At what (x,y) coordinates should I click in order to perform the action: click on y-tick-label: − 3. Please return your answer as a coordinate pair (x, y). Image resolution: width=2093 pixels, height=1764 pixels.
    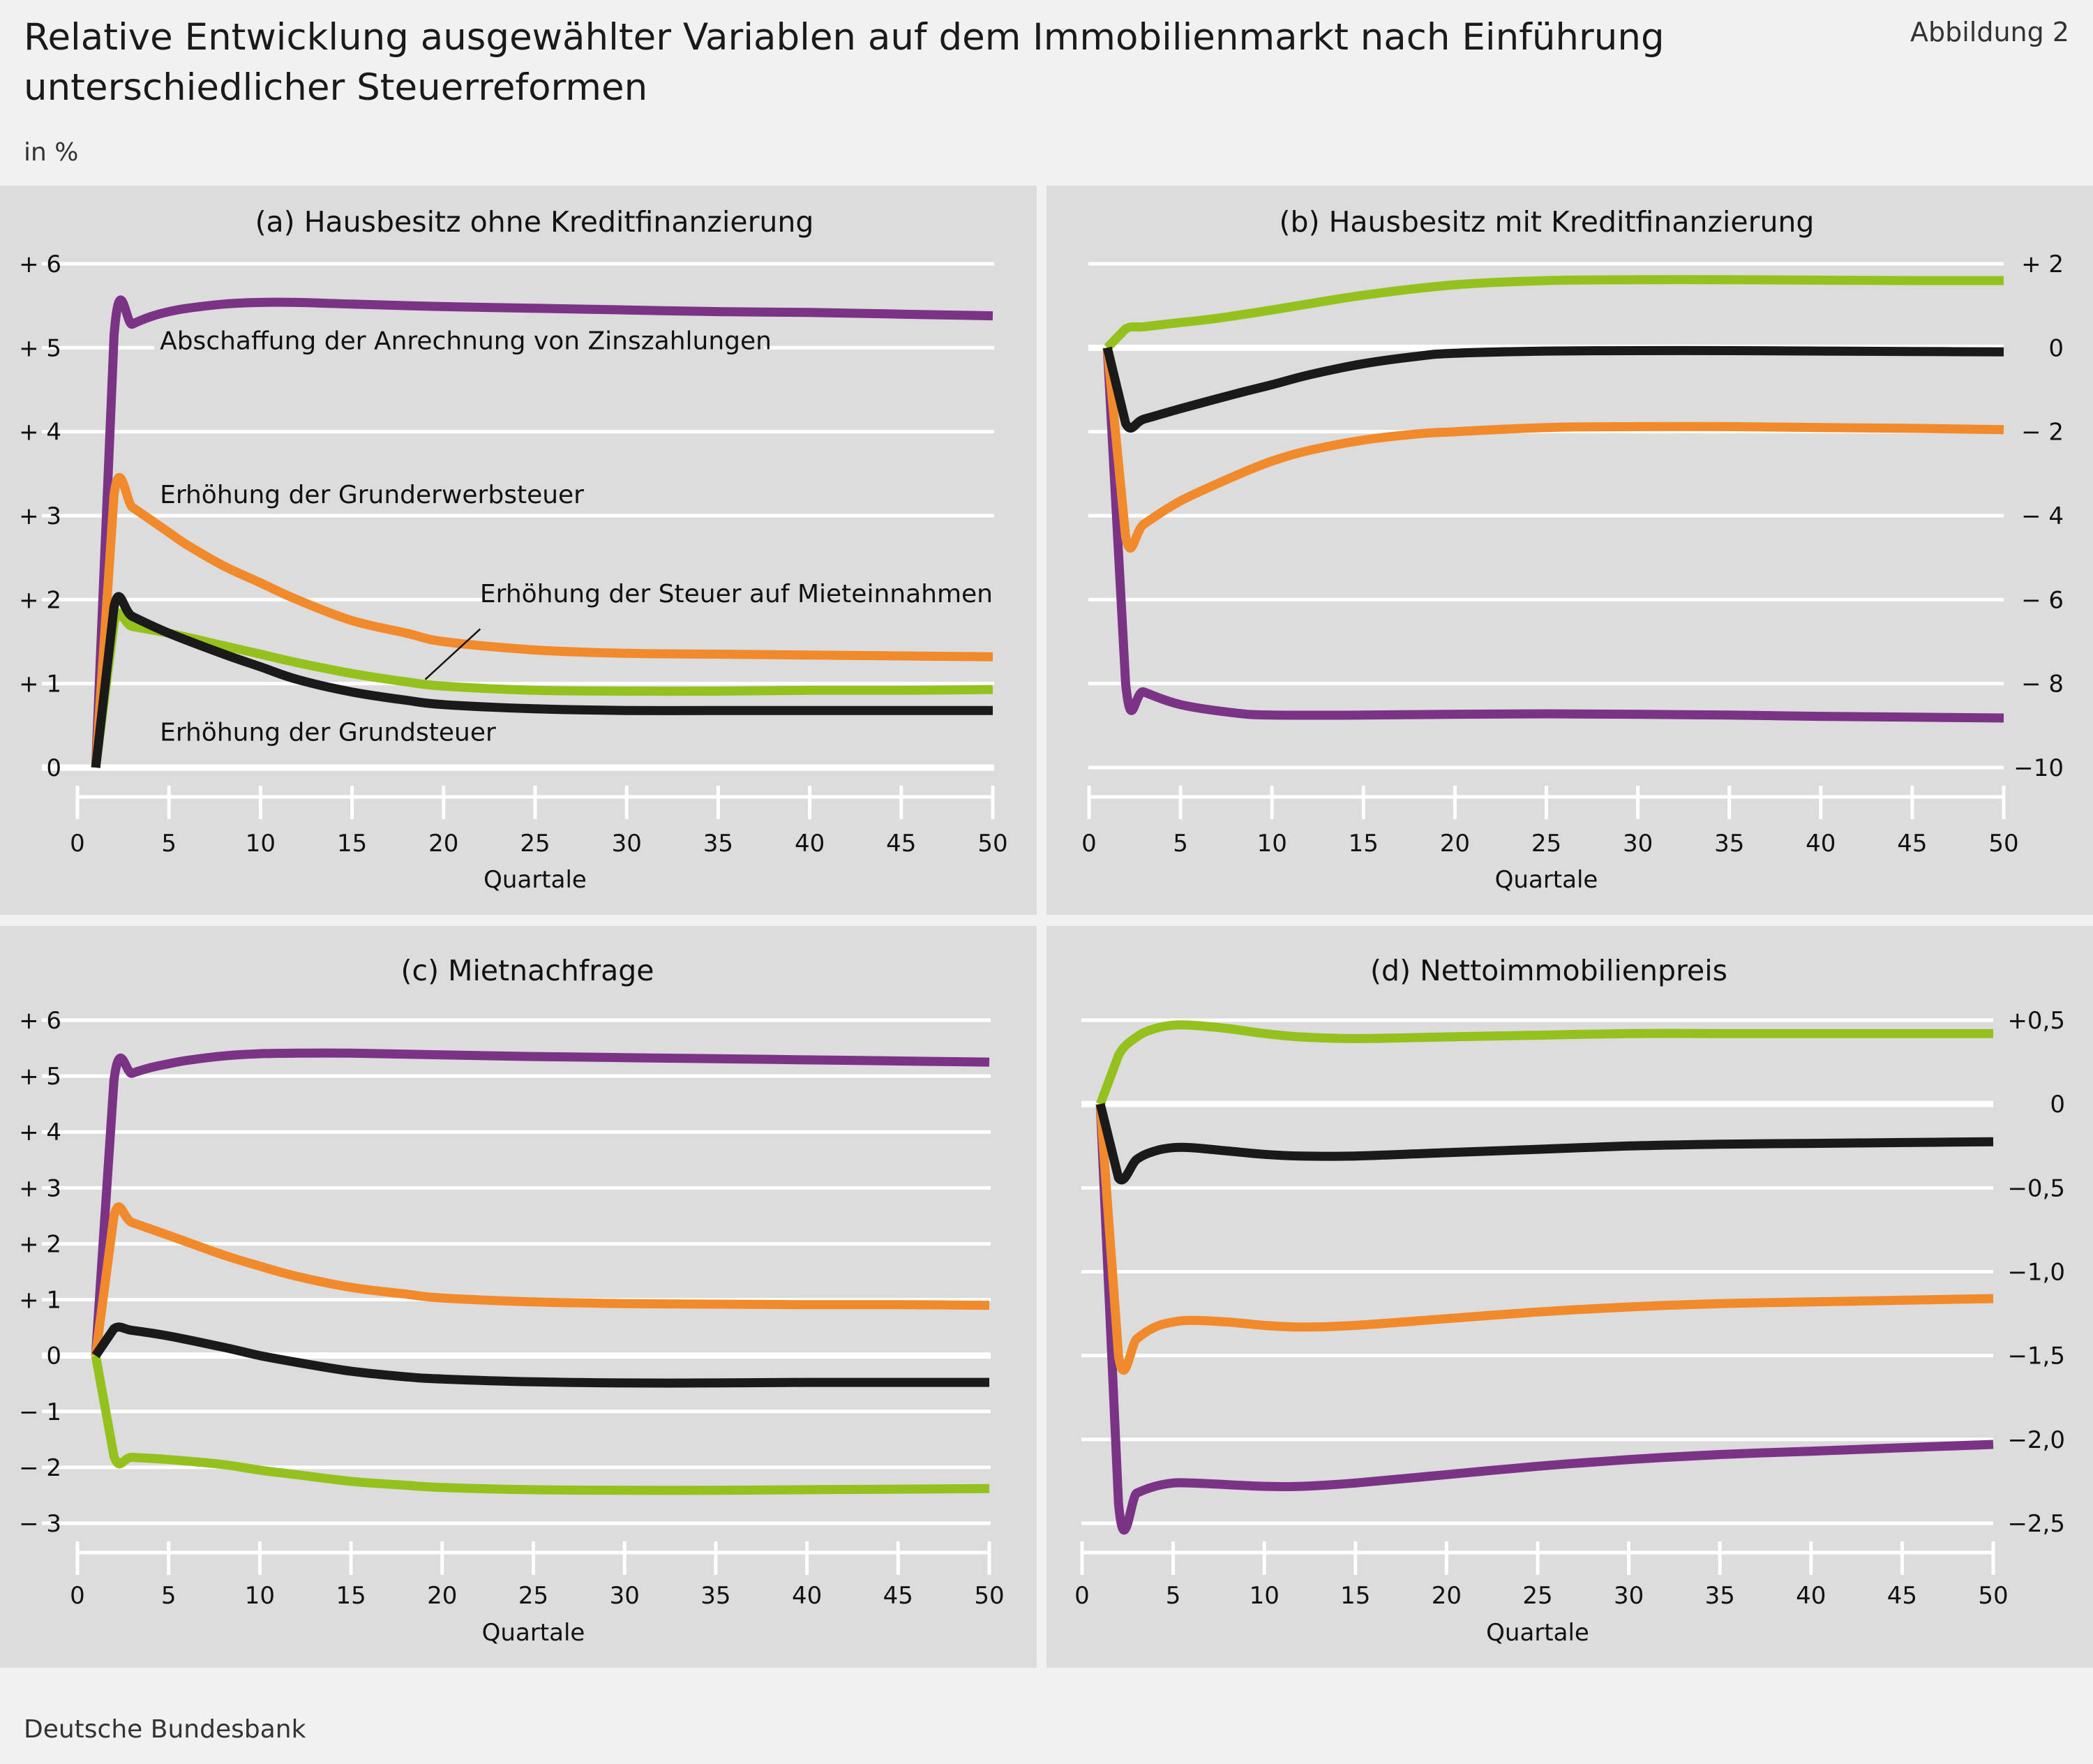
    Looking at the image, I should click on (40, 1524).